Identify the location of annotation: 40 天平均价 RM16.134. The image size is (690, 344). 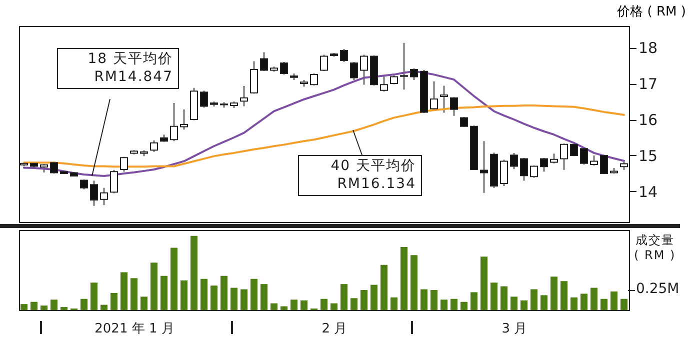
(360, 175).